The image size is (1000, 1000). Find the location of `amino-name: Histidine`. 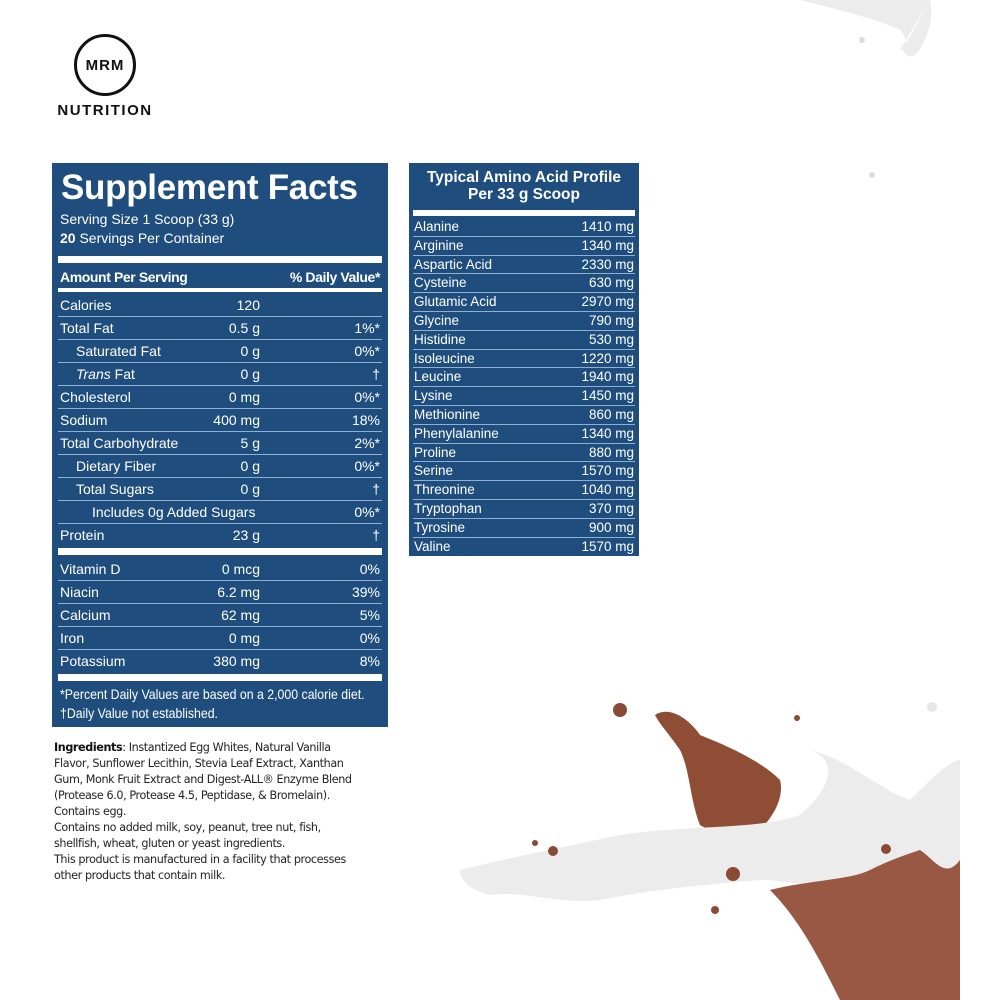

amino-name: Histidine is located at coordinates (440, 339).